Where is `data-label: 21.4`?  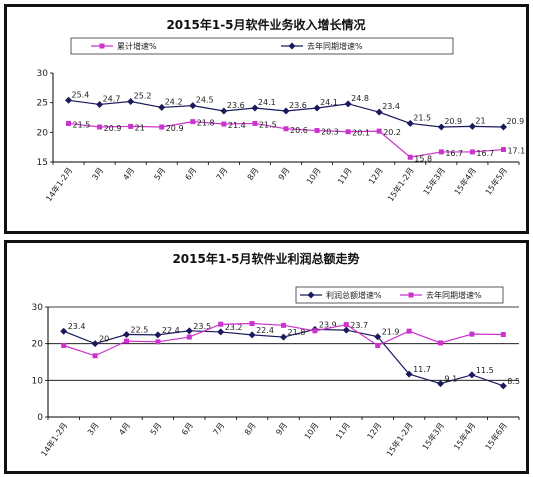
data-label: 21.4 is located at coordinates (237, 125).